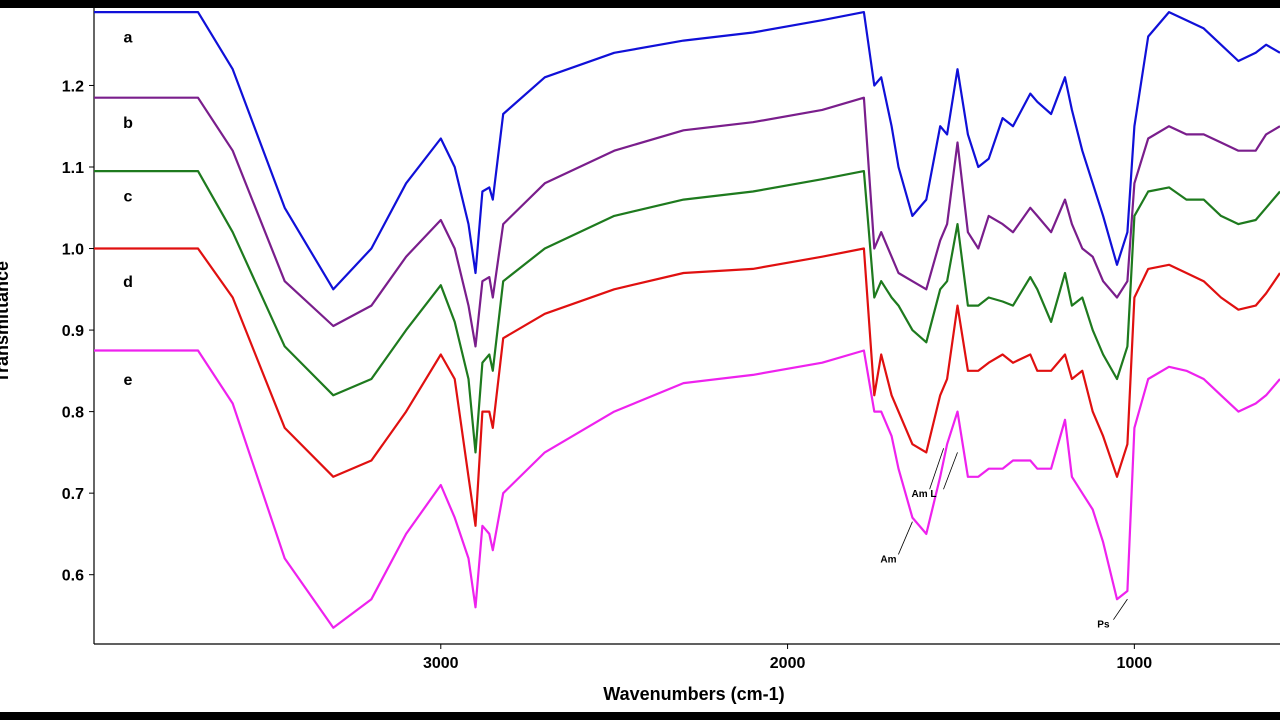 The width and height of the screenshot is (1280, 720). What do you see at coordinates (441, 663) in the screenshot?
I see `x-tick-label: 3000` at bounding box center [441, 663].